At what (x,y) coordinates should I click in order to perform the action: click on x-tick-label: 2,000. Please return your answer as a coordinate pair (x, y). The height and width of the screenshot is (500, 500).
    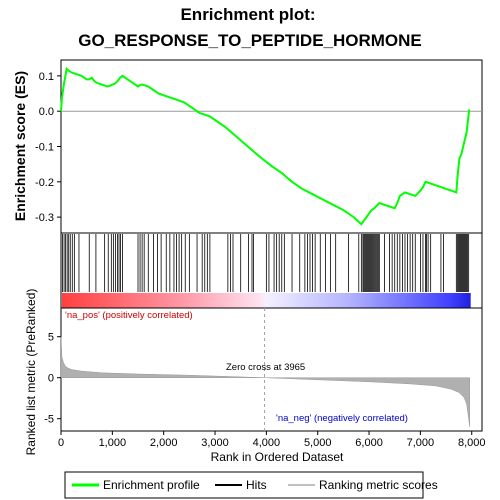
    Looking at the image, I should click on (164, 443).